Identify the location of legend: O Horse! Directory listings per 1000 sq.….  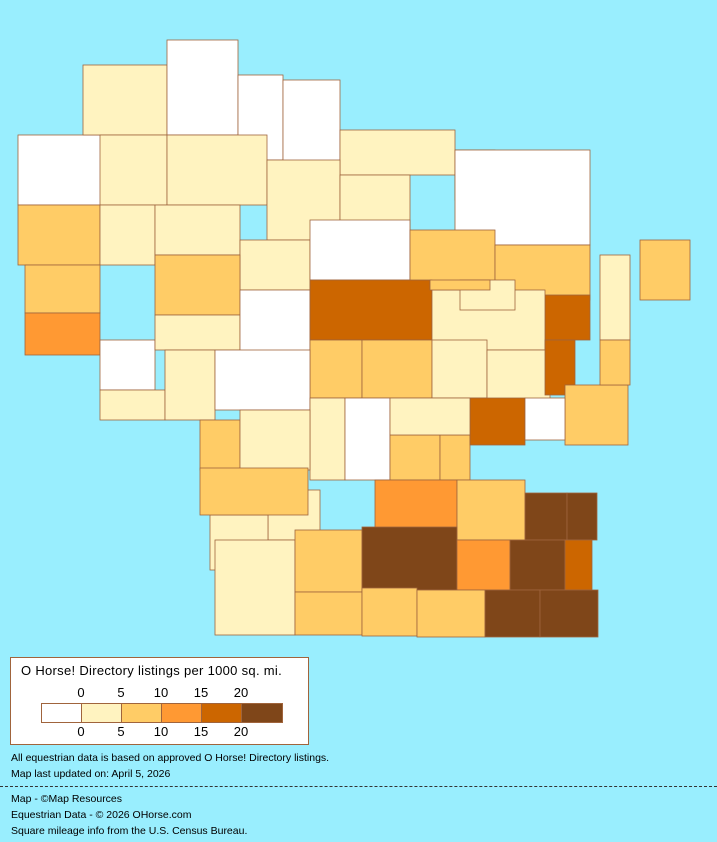
(159, 701).